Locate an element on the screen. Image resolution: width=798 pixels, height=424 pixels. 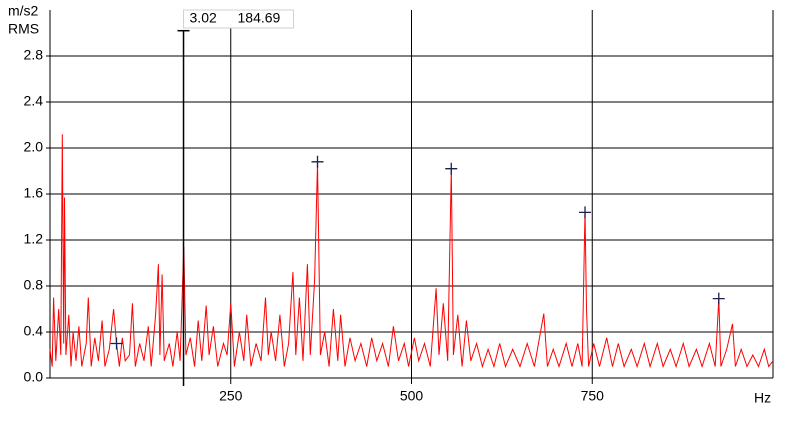
y-tick-label: 1.6 is located at coordinates (34, 193).